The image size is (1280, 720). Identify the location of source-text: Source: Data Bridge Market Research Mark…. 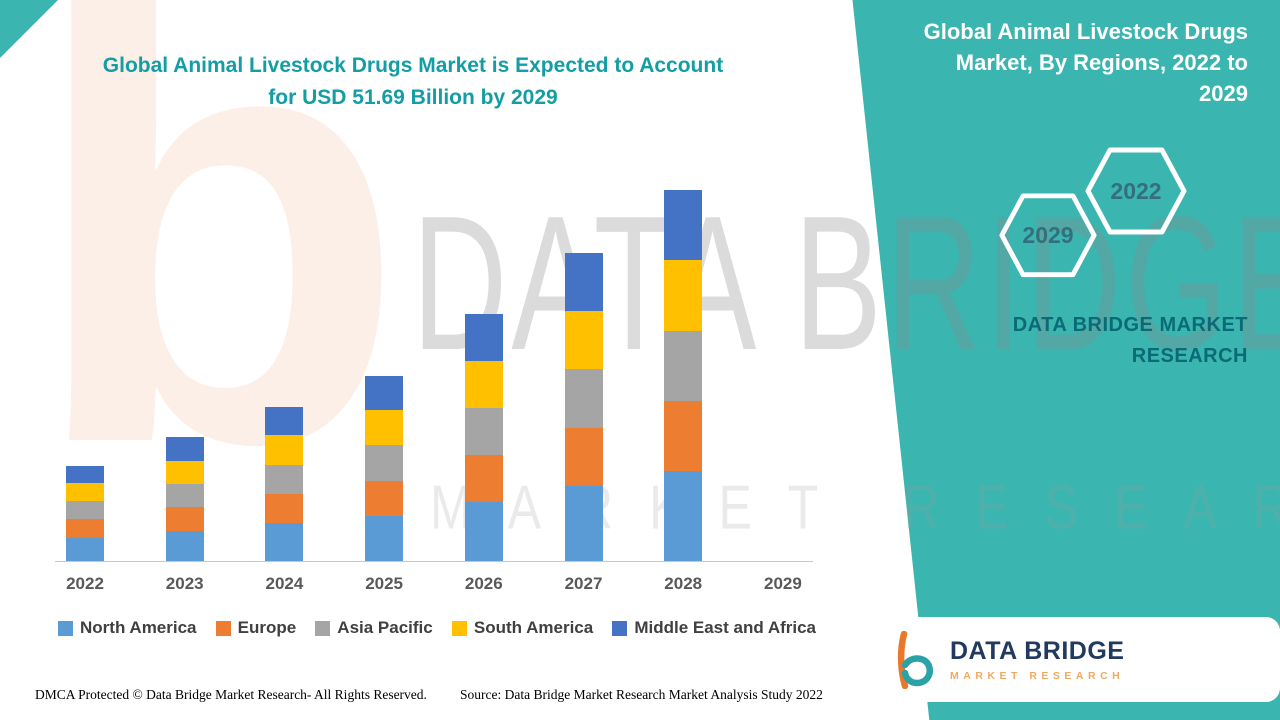
(641, 694).